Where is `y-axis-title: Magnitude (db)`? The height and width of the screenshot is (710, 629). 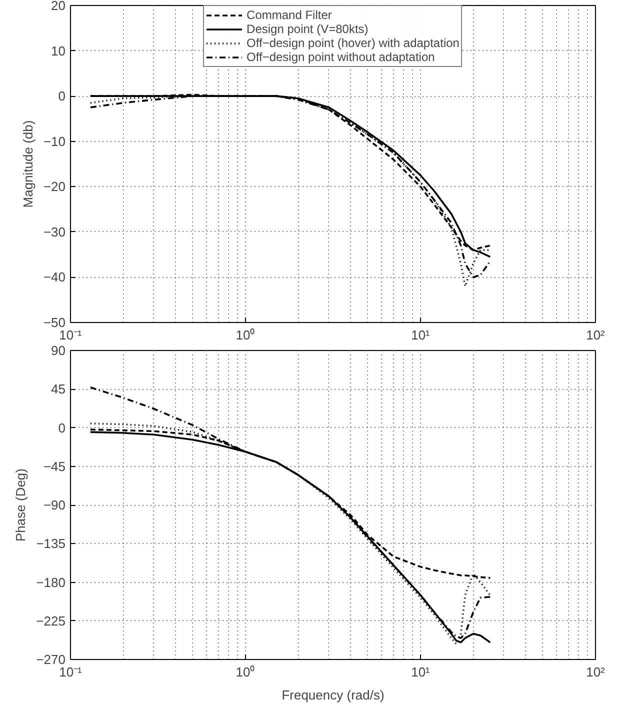 y-axis-title: Magnitude (db) is located at coordinates (28, 164).